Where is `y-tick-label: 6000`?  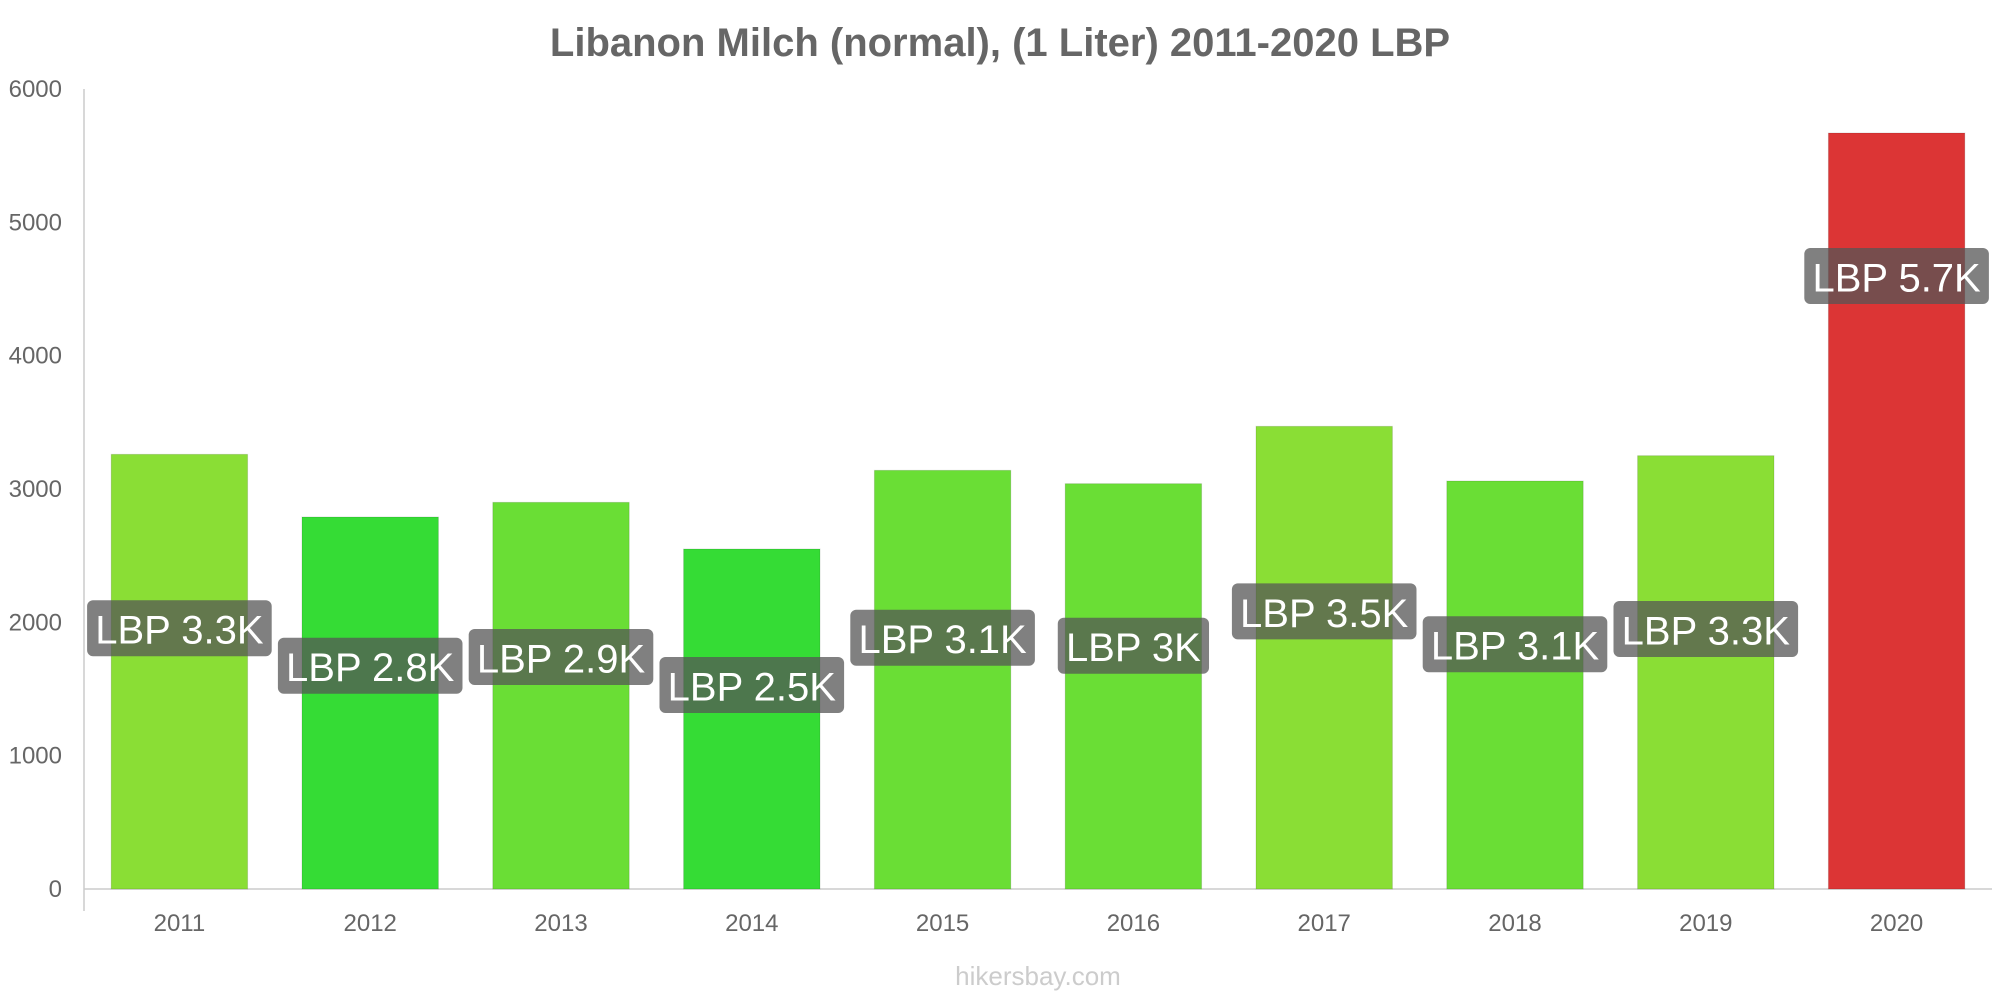 y-tick-label: 6000 is located at coordinates (35, 89).